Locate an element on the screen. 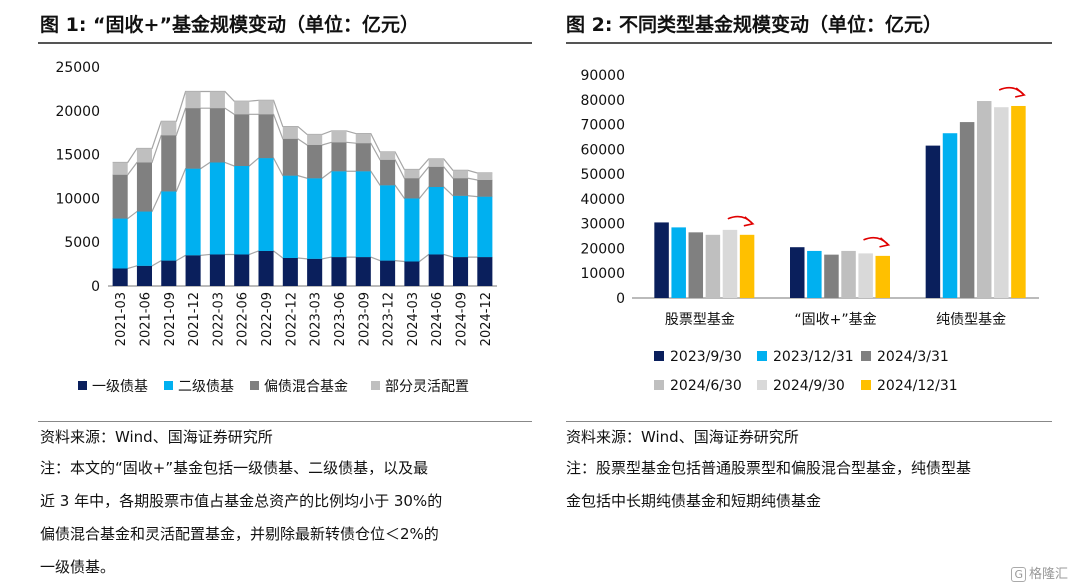  x-tick-label: 2023-09 is located at coordinates (364, 319).